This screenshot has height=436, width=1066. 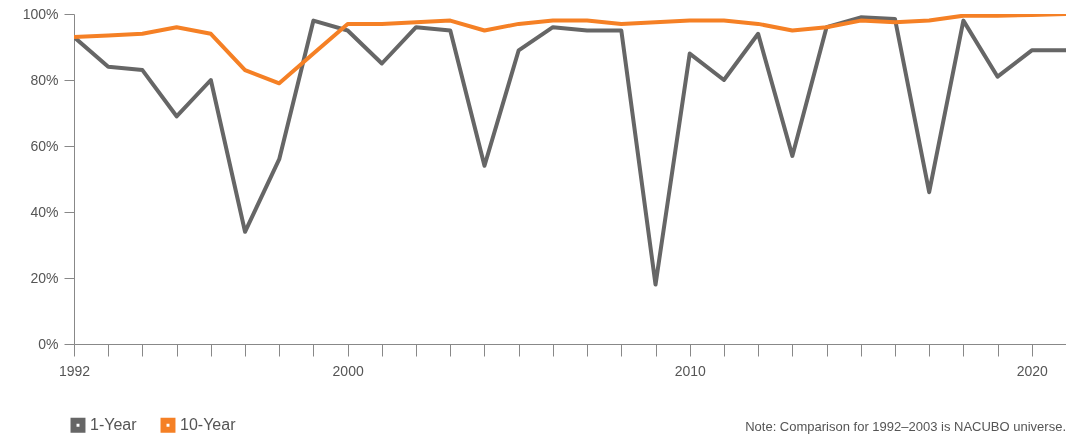 I want to click on y-tick-label: 0%, so click(x=48, y=343).